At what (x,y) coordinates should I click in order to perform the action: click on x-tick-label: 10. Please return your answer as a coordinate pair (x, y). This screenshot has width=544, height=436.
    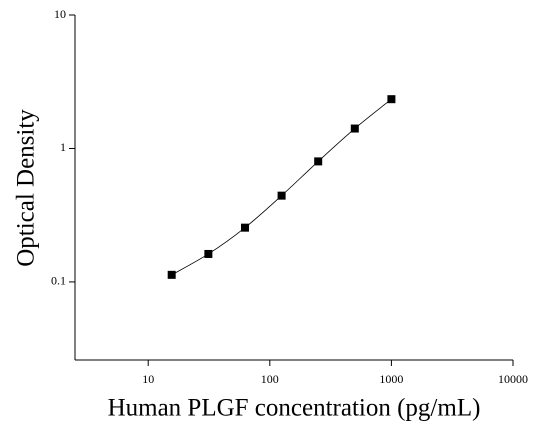
    Looking at the image, I should click on (148, 379).